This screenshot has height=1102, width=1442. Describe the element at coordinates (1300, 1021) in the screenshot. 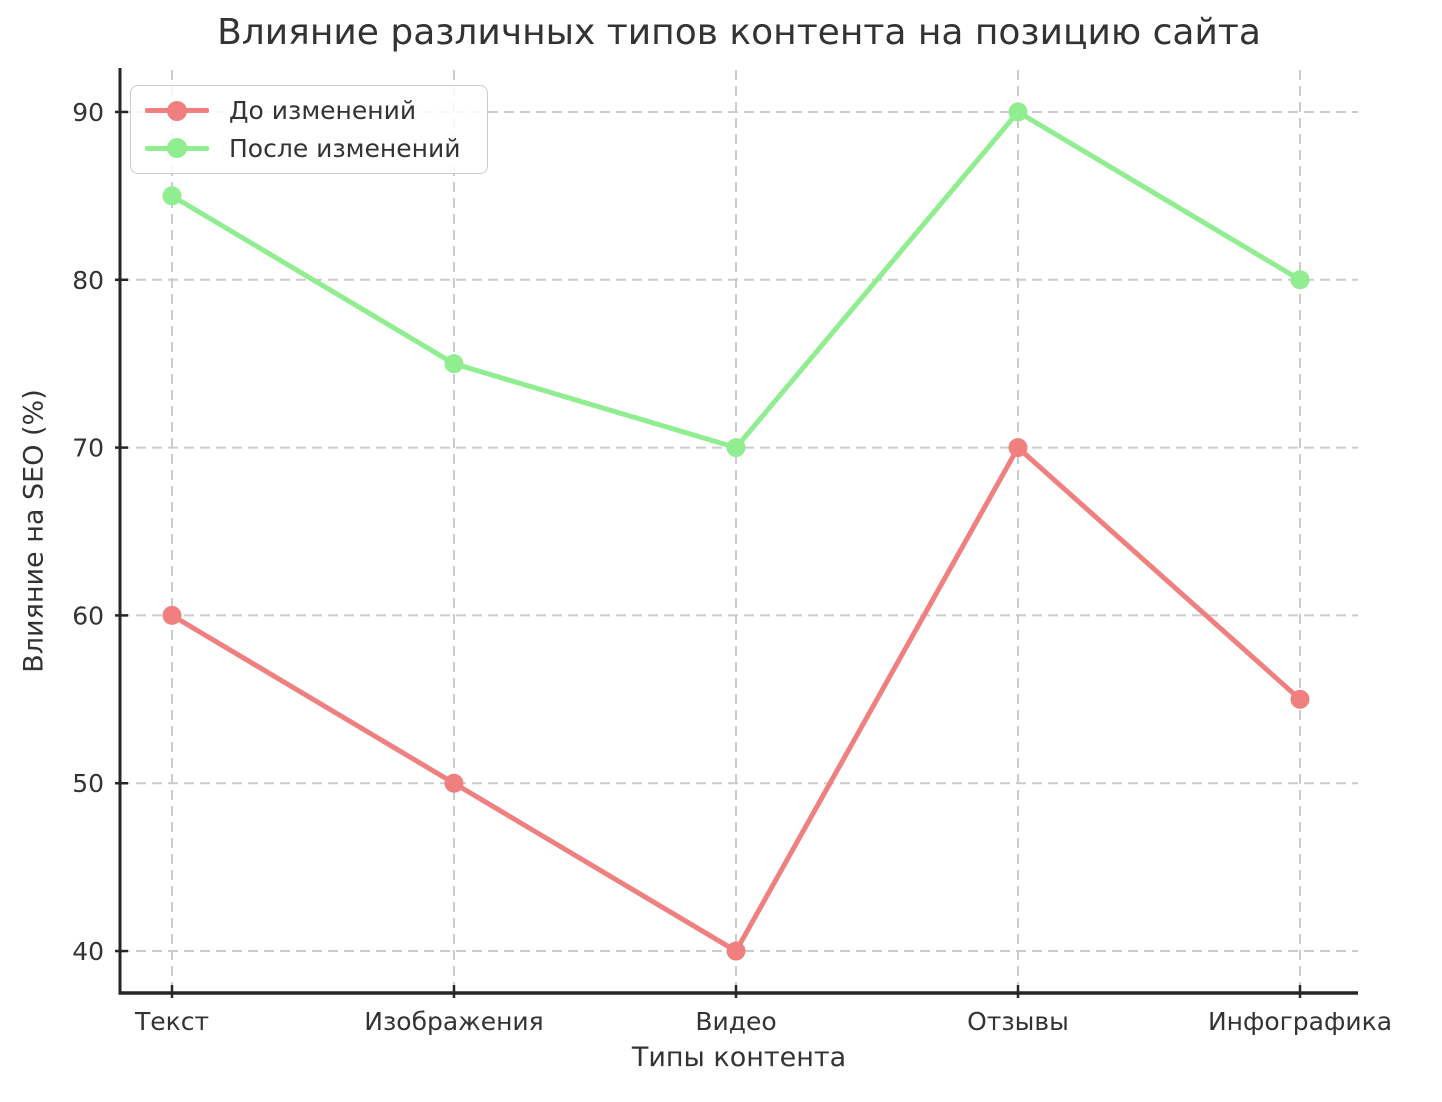

I see `x-tick-label-4: Инфографика` at that location.